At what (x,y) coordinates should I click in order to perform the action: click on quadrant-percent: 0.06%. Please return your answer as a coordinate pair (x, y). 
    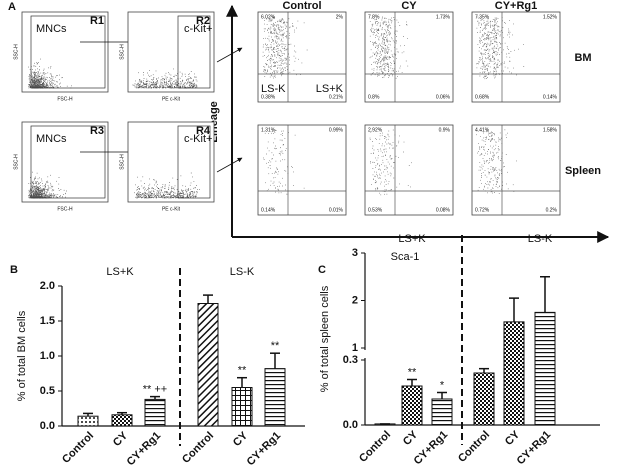
    Looking at the image, I should click on (443, 97).